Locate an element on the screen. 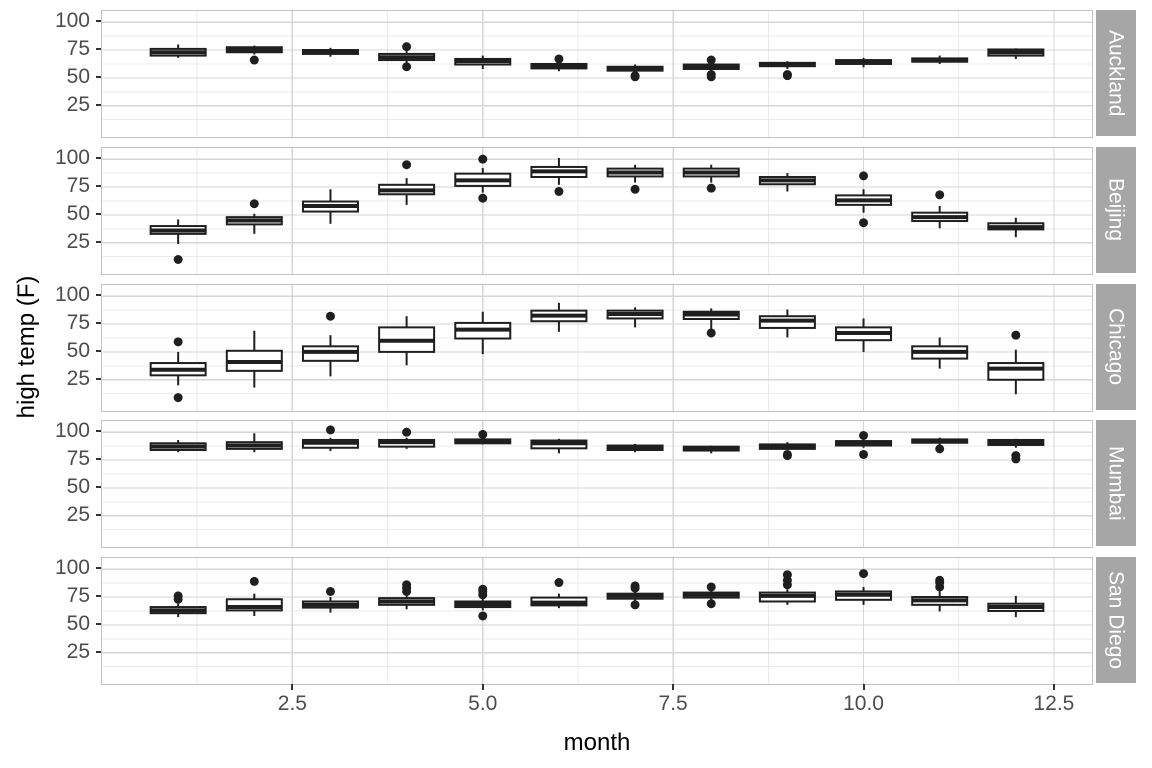  facet-strip-label: Mumbai is located at coordinates (1116, 483).